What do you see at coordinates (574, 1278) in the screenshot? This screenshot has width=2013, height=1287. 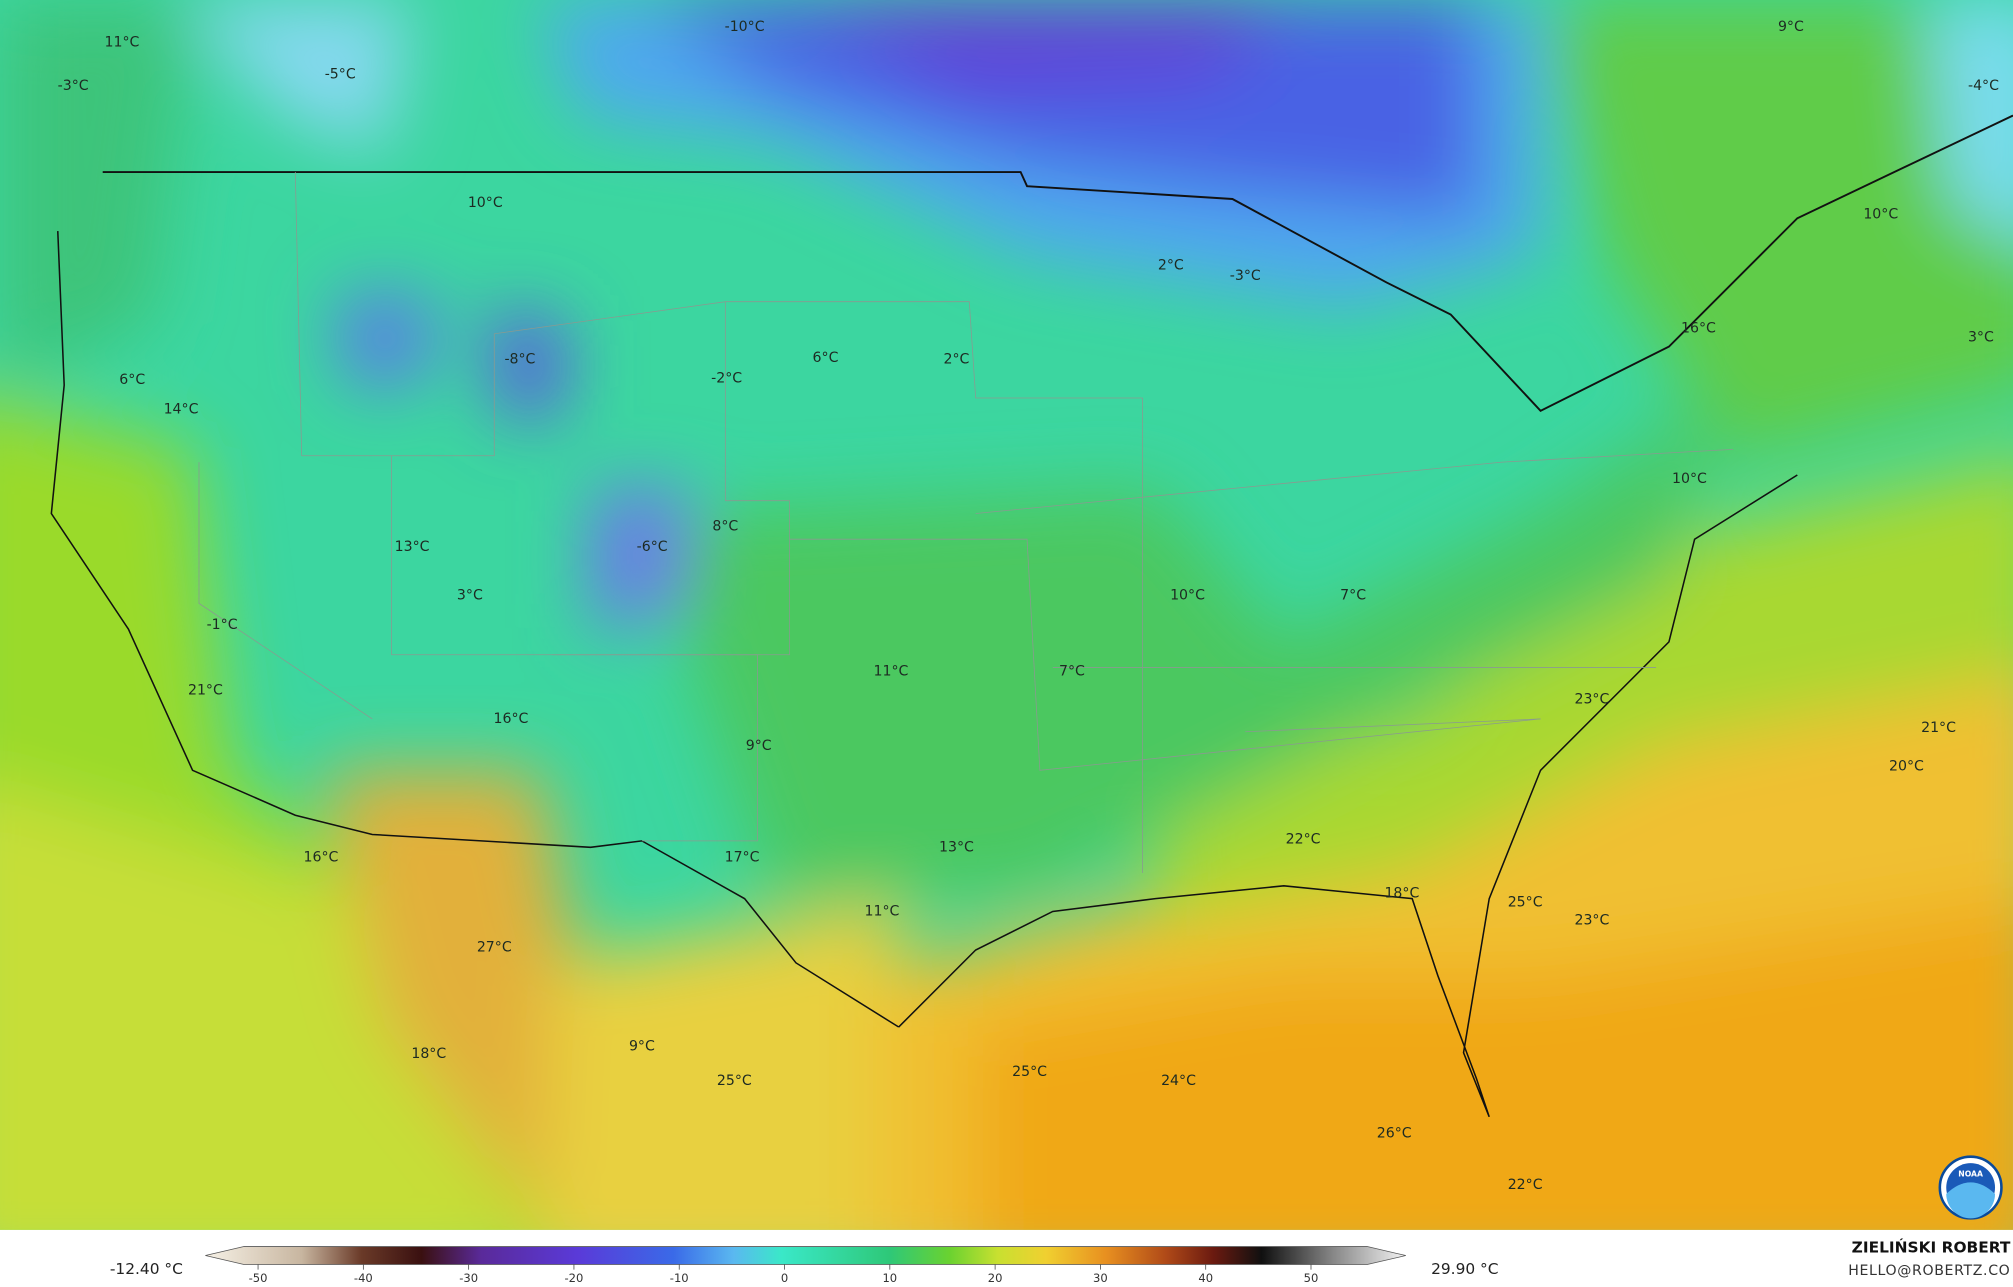 I see `colorbar-tick-label: -20` at bounding box center [574, 1278].